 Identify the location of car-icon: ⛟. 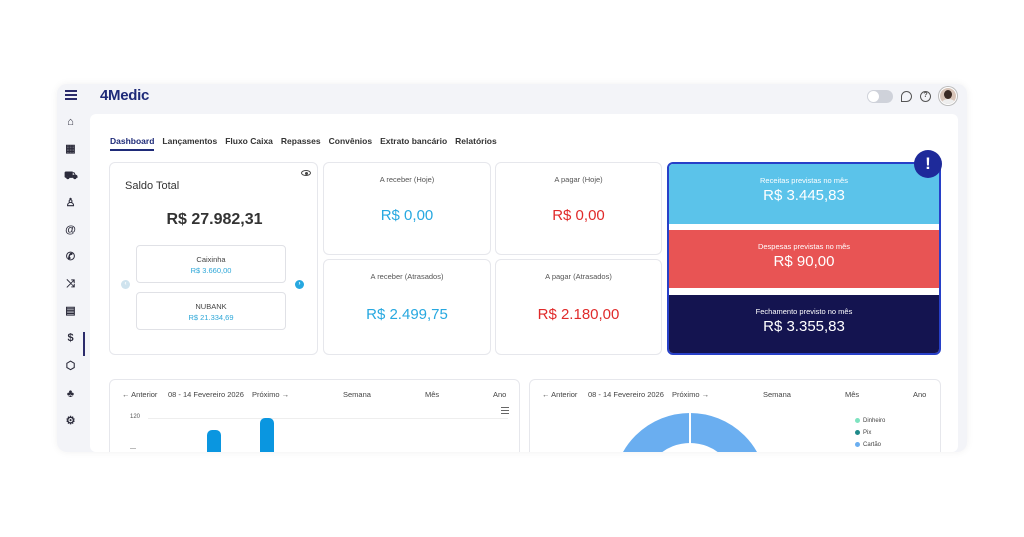
(71, 176).